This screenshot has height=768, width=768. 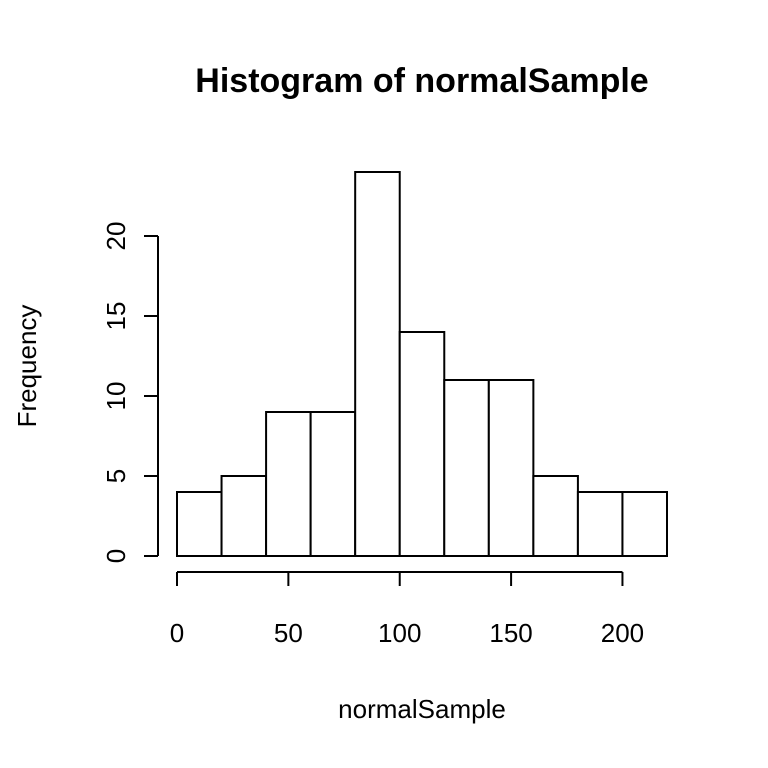 What do you see at coordinates (399, 633) in the screenshot?
I see `x-tick-label-2: 100` at bounding box center [399, 633].